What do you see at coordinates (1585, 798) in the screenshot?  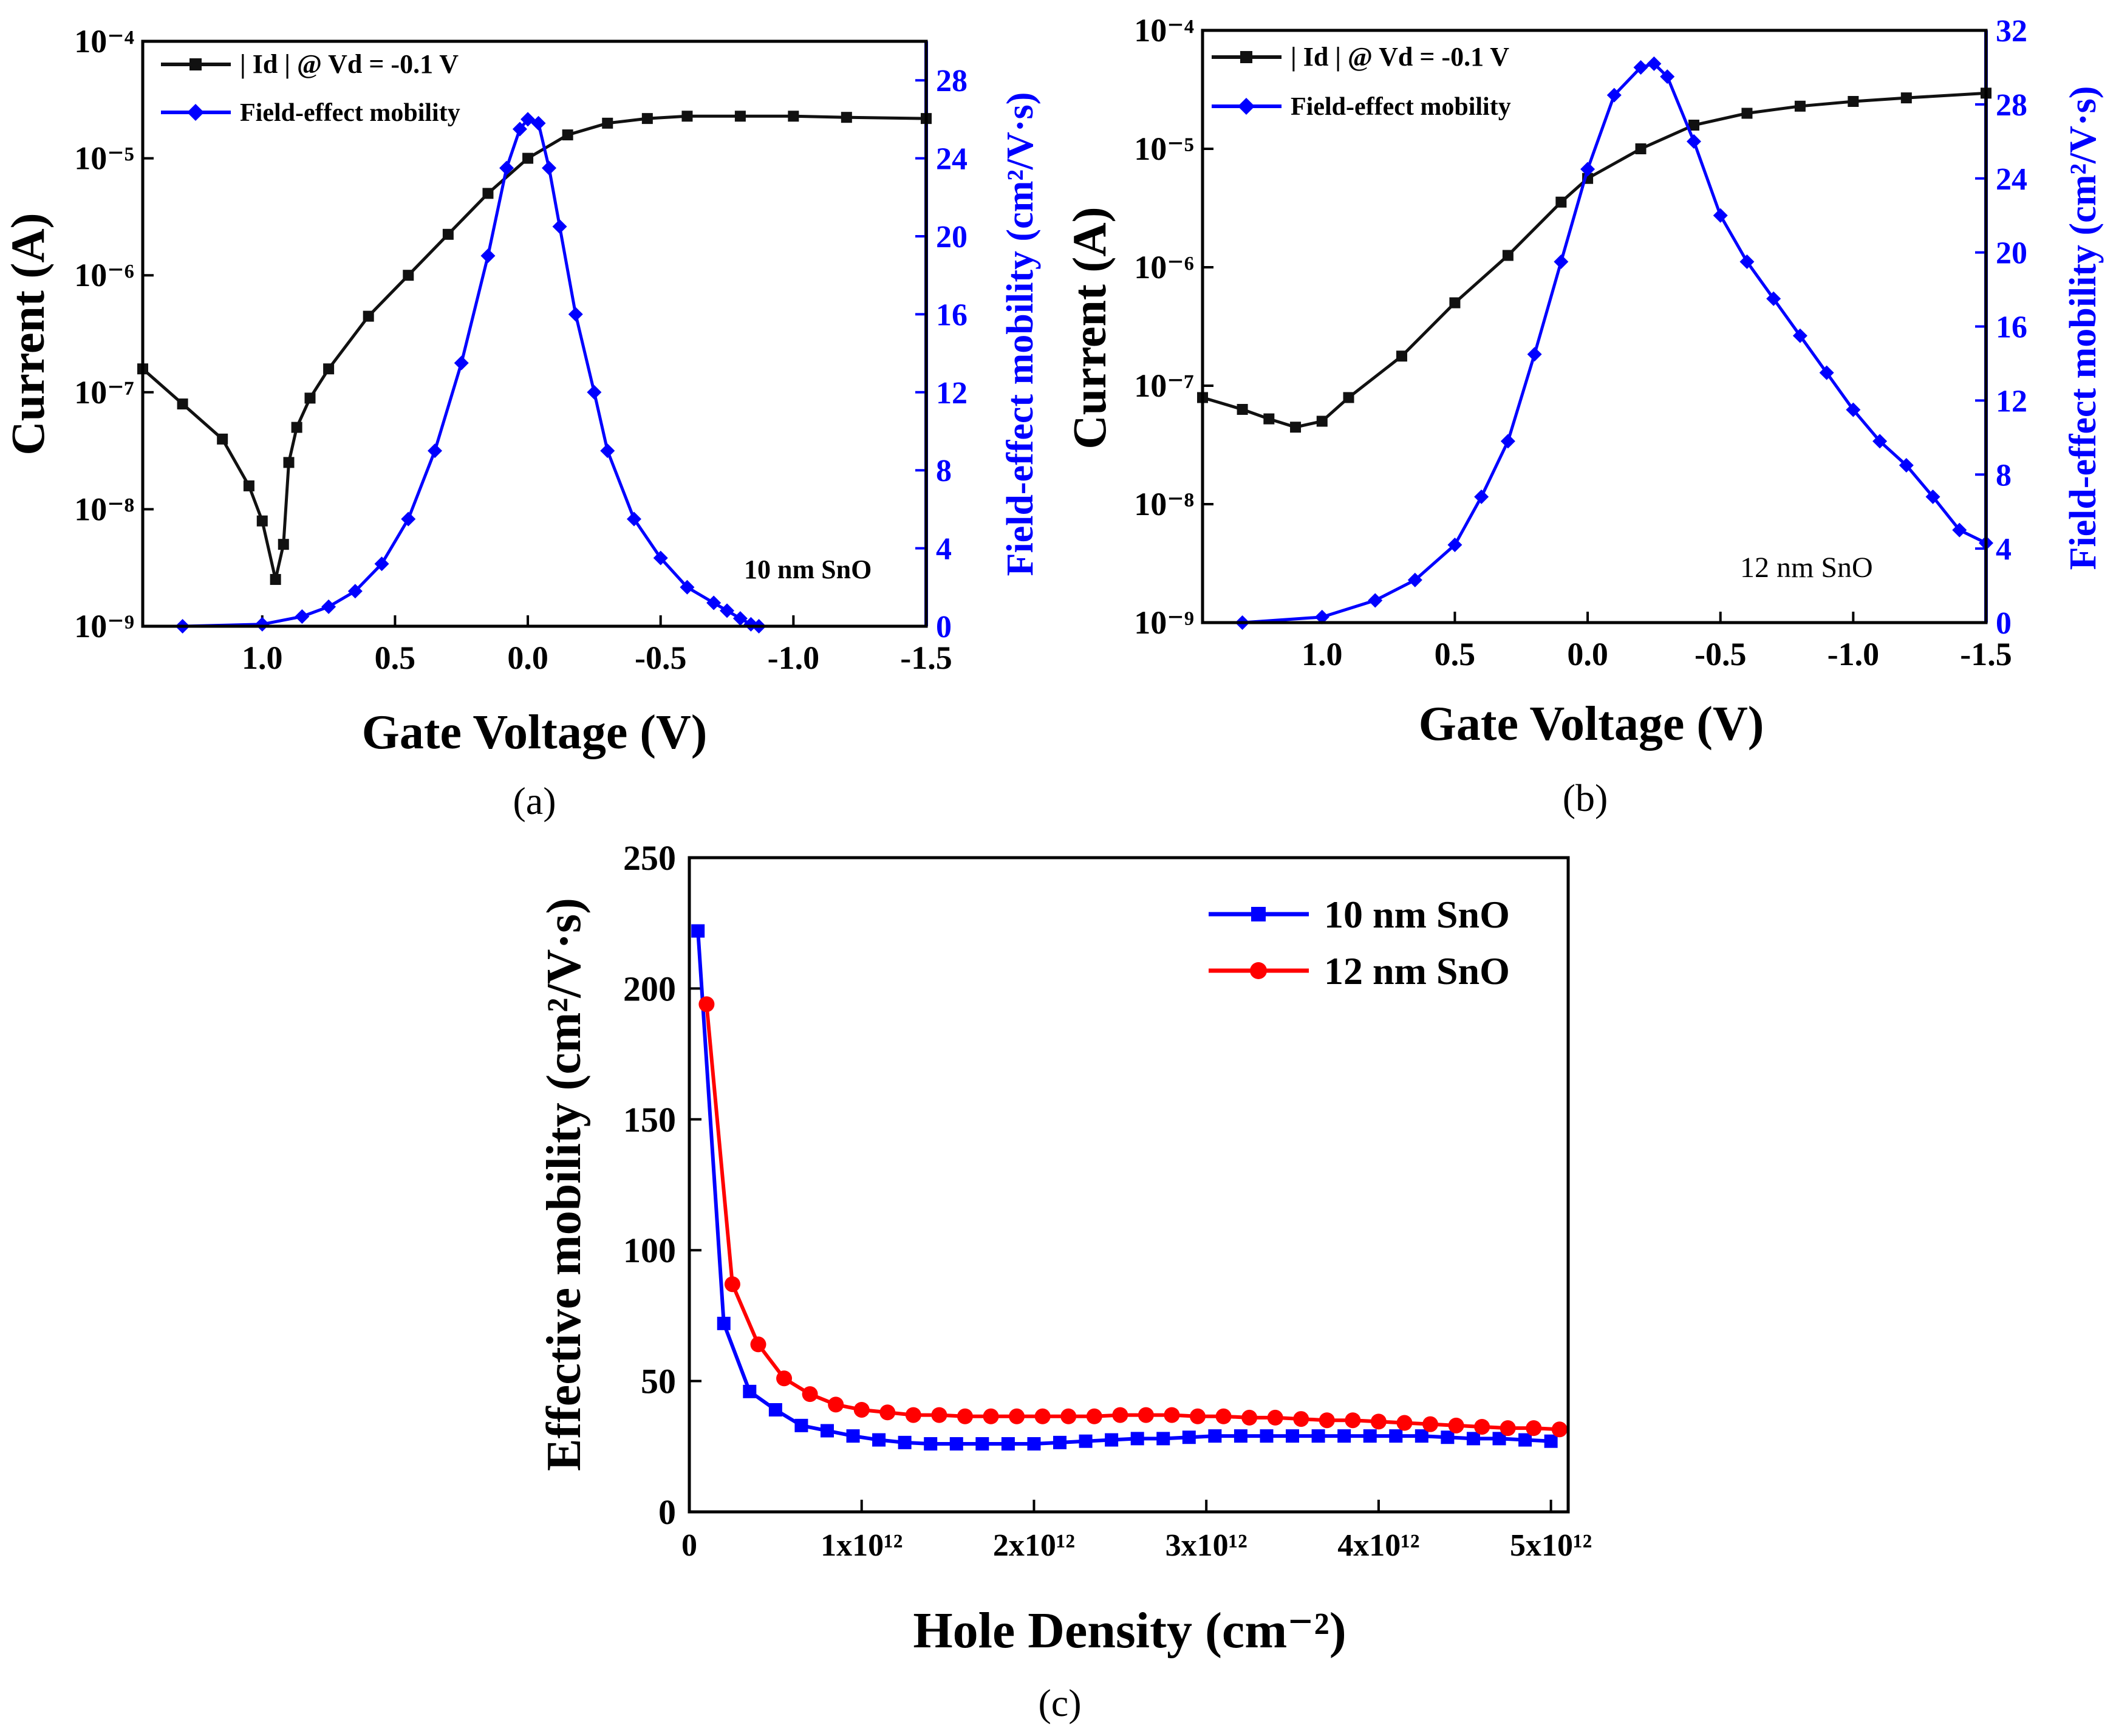 I see `panel-b-caption: (b)` at bounding box center [1585, 798].